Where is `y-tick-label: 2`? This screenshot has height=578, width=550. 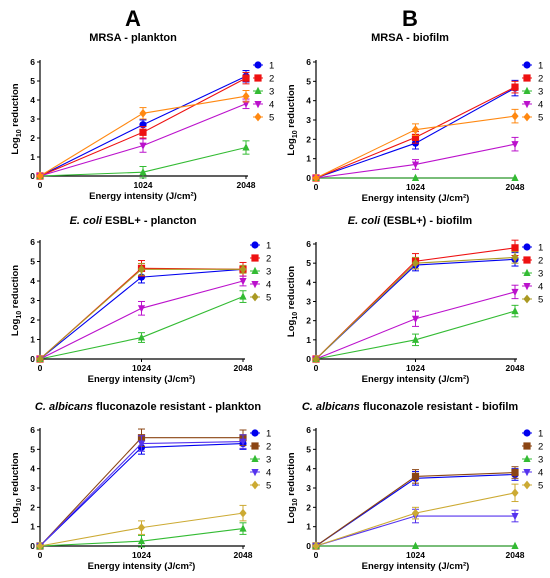
y-tick-label: 2 is located at coordinates (308, 321).